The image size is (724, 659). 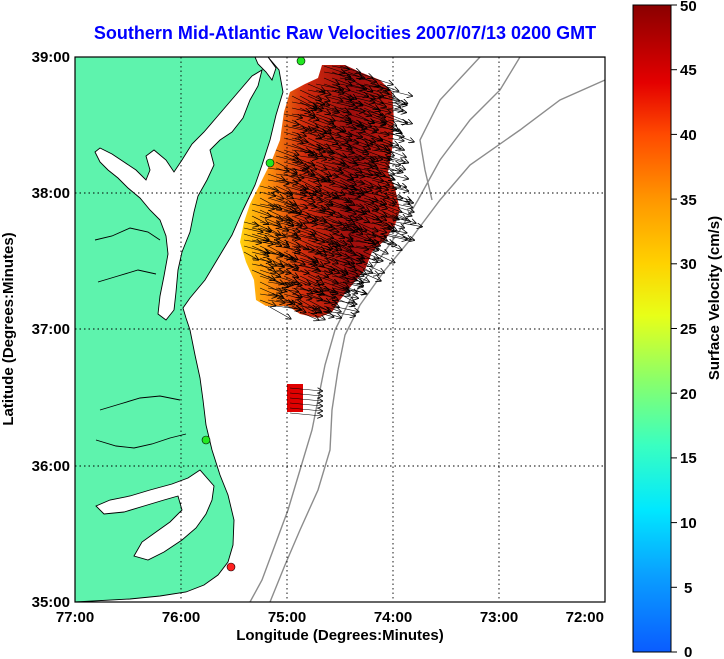 I want to click on x-tick-label: 72:00, so click(x=585, y=617).